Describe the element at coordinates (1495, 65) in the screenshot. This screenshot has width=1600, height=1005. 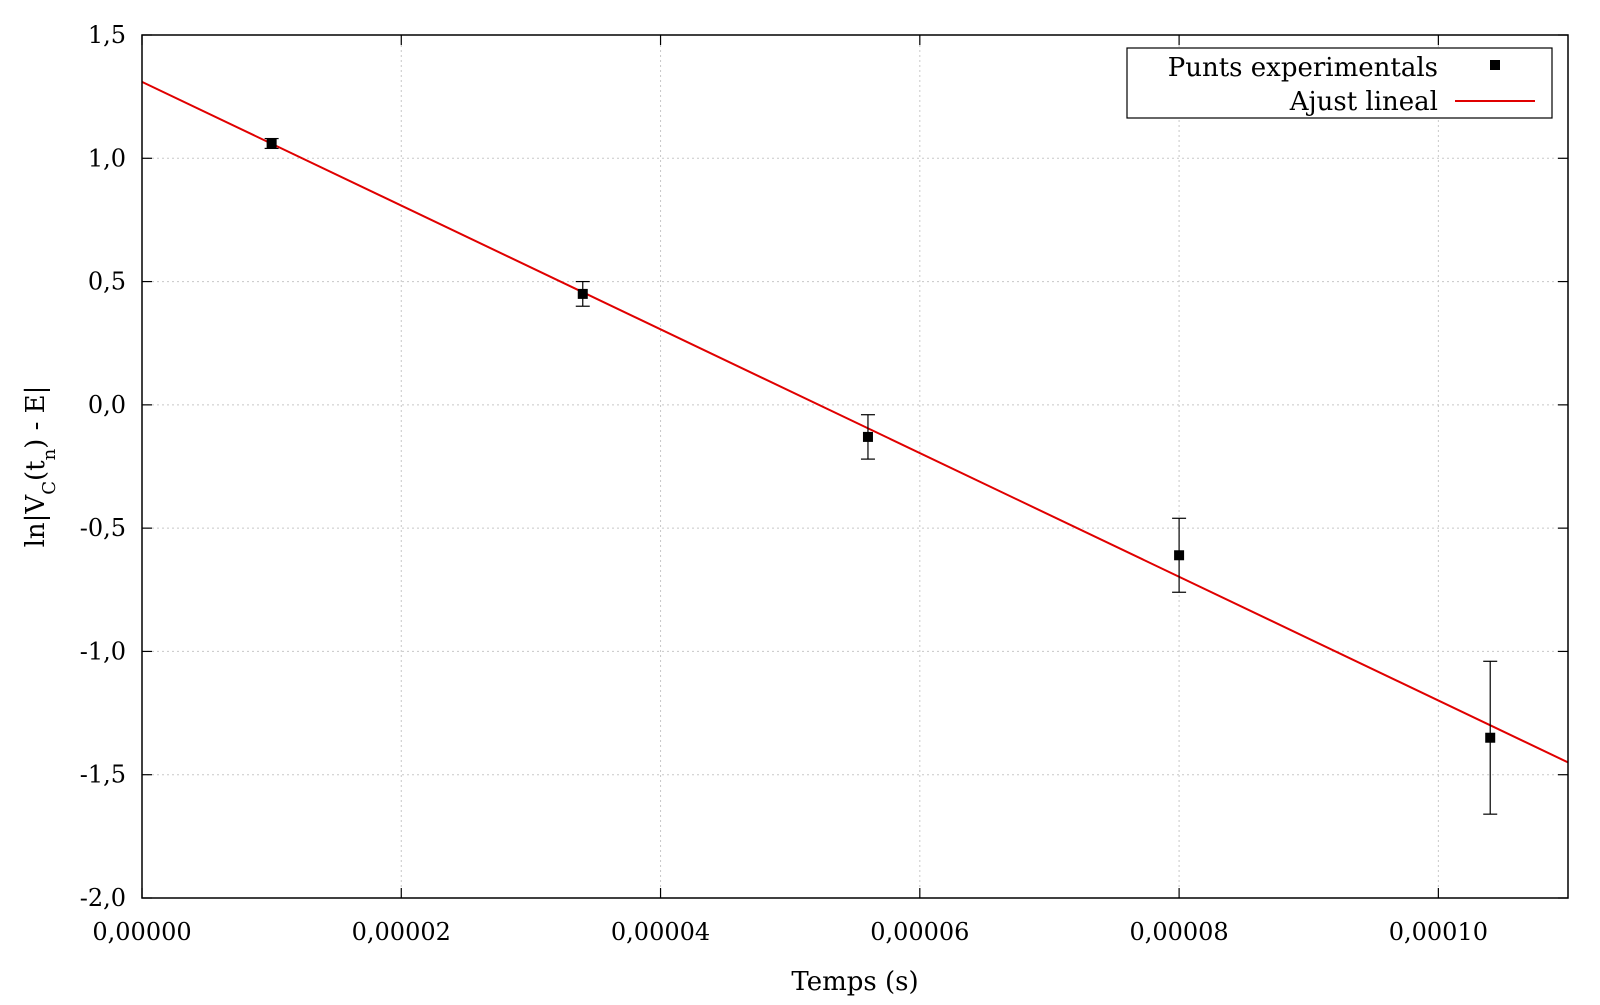
I see `legend-marker-points` at that location.